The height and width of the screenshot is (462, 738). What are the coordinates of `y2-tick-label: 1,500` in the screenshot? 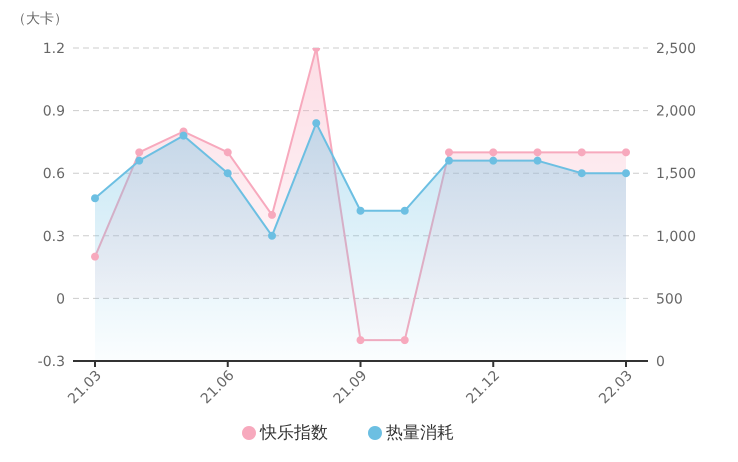 It's located at (676, 174).